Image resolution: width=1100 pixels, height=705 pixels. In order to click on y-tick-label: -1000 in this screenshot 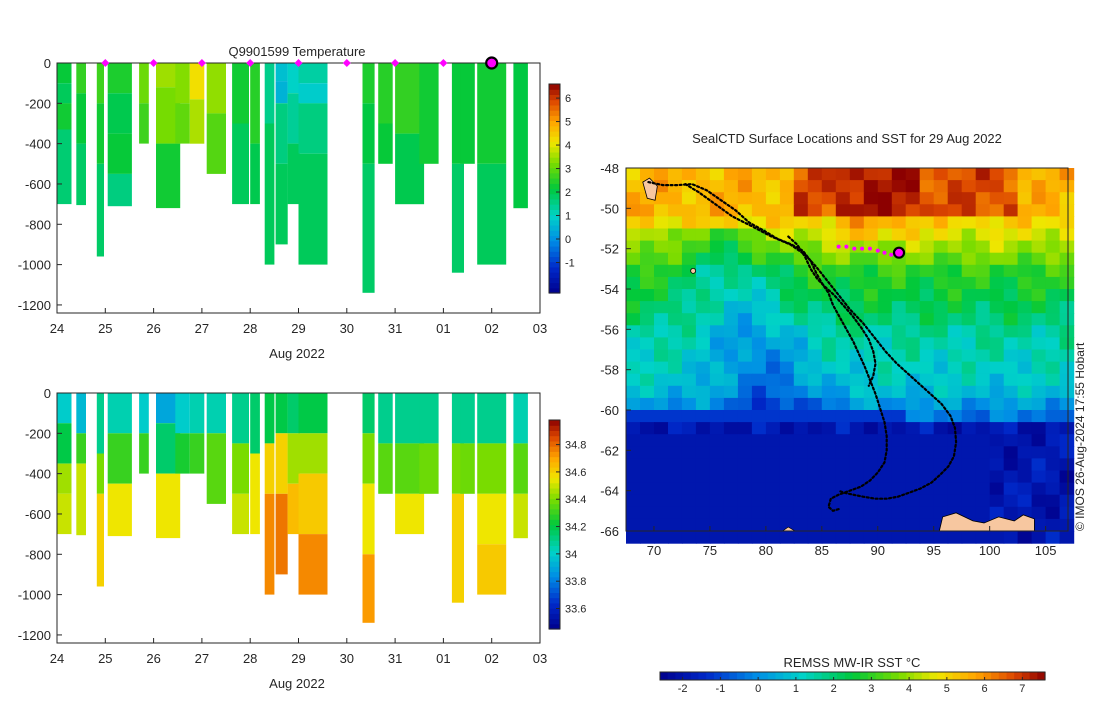, I will do `click(34, 265)`.